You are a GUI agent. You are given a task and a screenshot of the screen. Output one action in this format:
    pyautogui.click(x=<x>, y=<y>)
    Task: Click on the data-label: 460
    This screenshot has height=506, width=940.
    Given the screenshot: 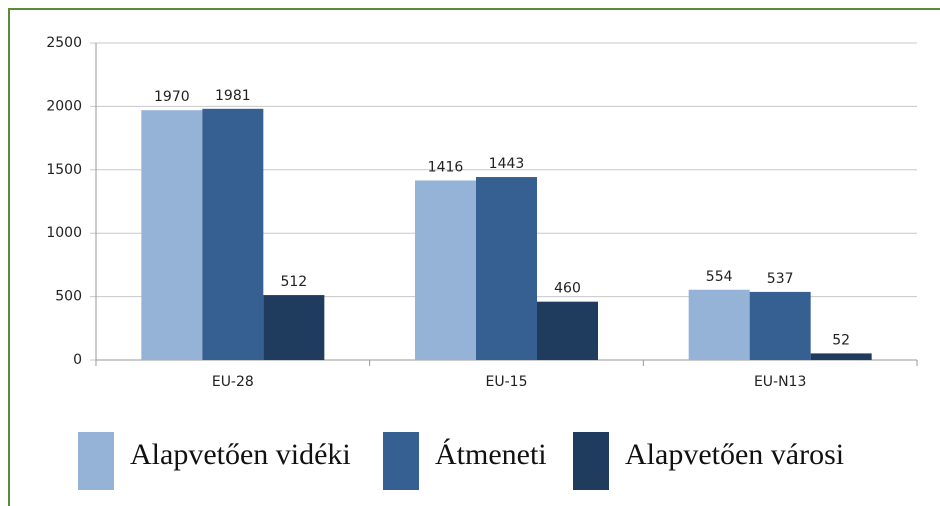 What is the action you would take?
    pyautogui.click(x=567, y=289)
    